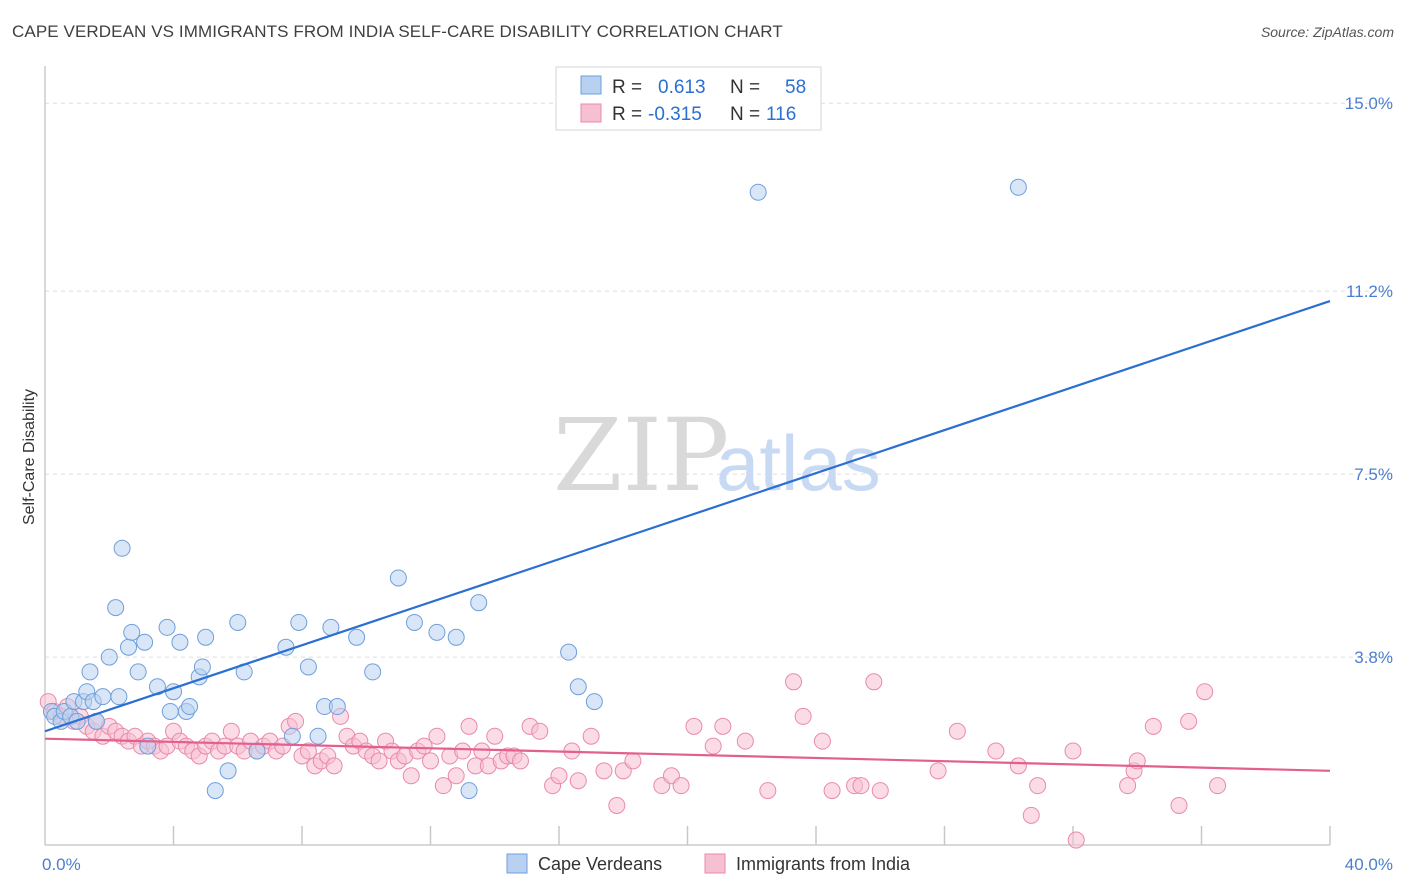  I want to click on chart-source: Source: ZipAtlas.com, so click(1327, 32).